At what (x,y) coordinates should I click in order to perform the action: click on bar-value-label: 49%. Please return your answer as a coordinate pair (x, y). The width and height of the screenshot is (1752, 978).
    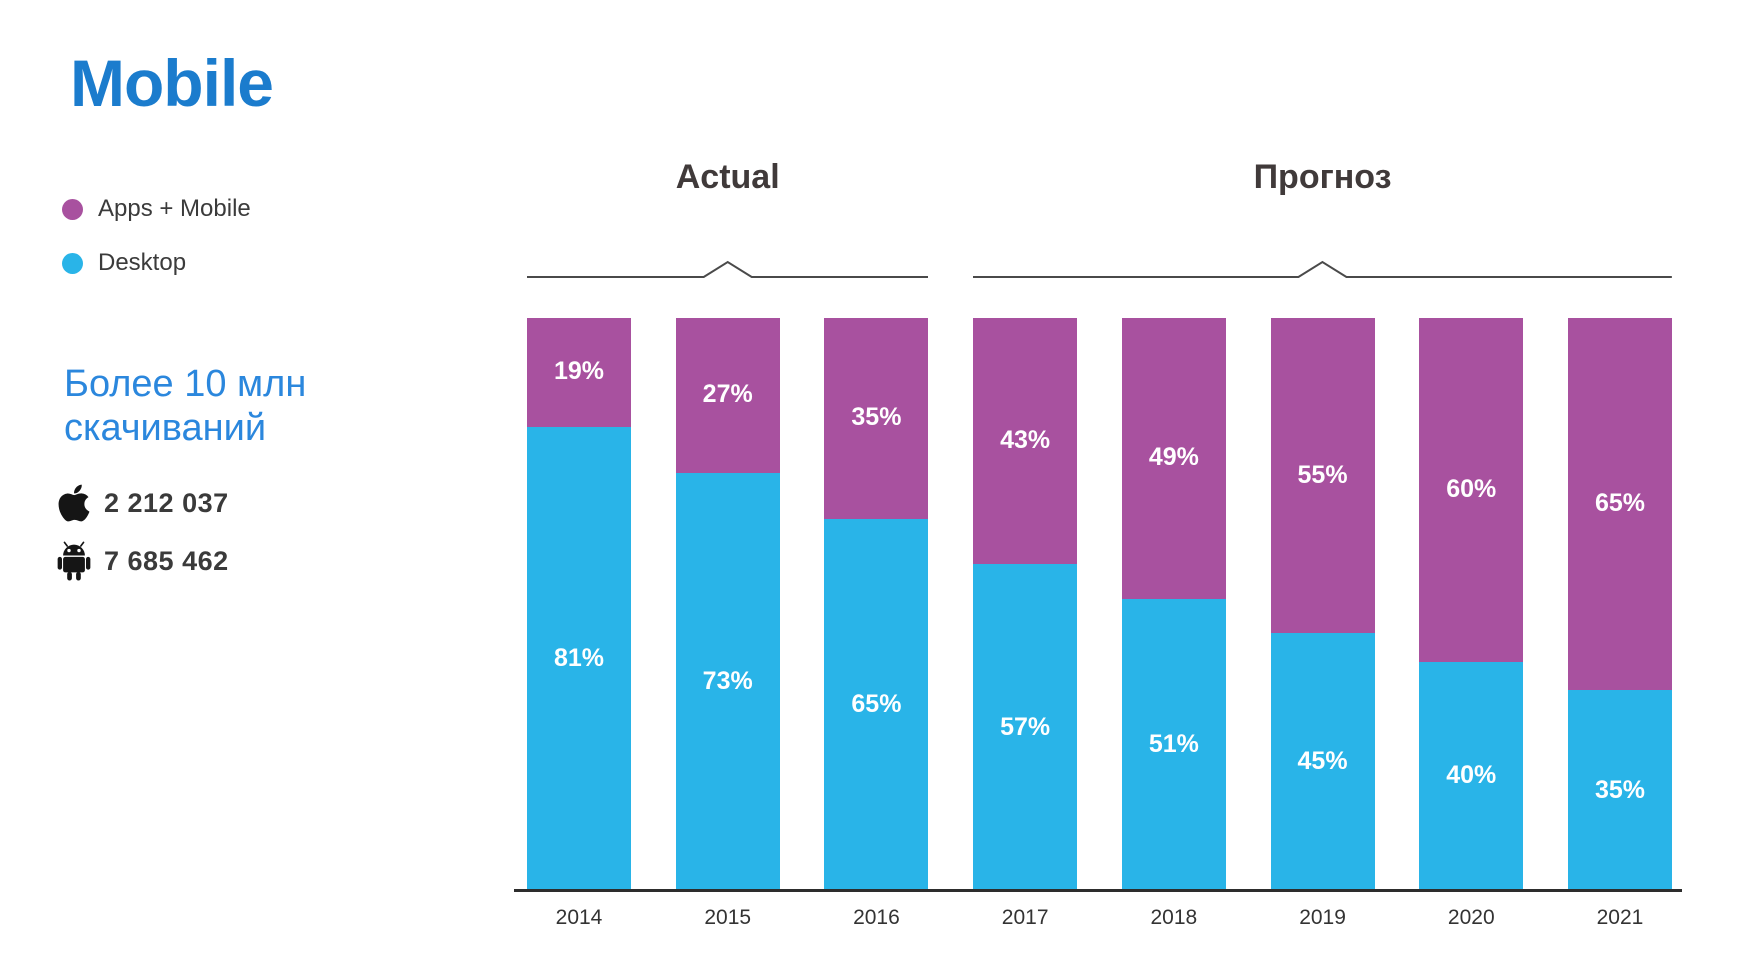
    Looking at the image, I should click on (1173, 457).